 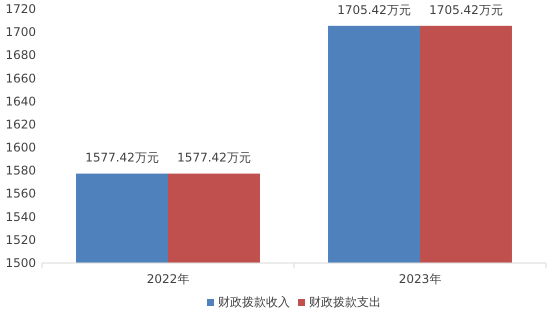 What do you see at coordinates (20, 78) in the screenshot?
I see `y-tick-label: 1660` at bounding box center [20, 78].